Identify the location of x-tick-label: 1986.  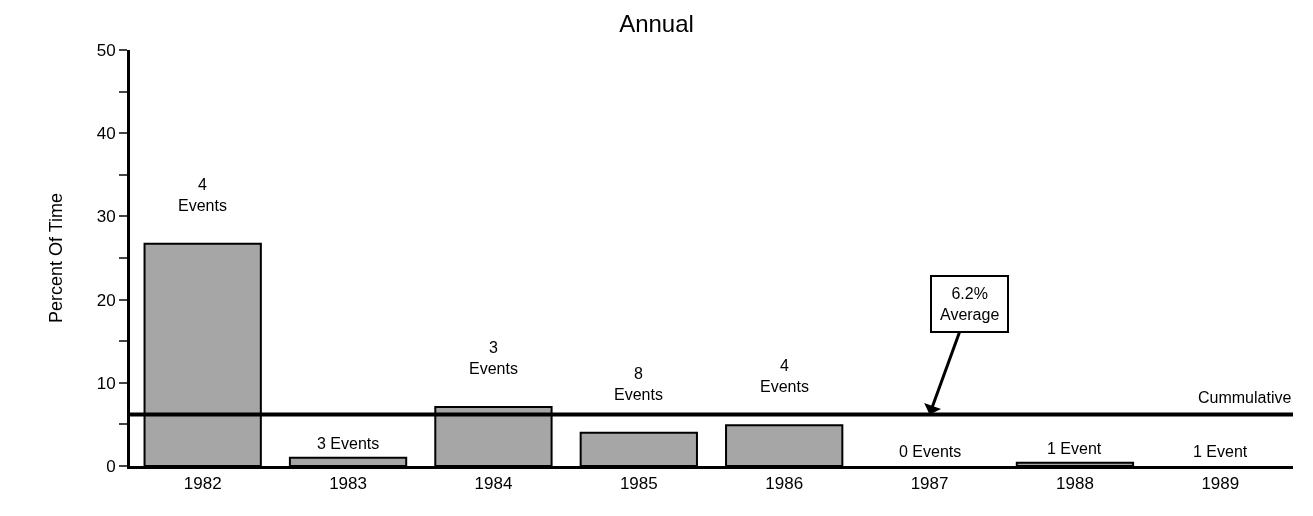
(784, 484).